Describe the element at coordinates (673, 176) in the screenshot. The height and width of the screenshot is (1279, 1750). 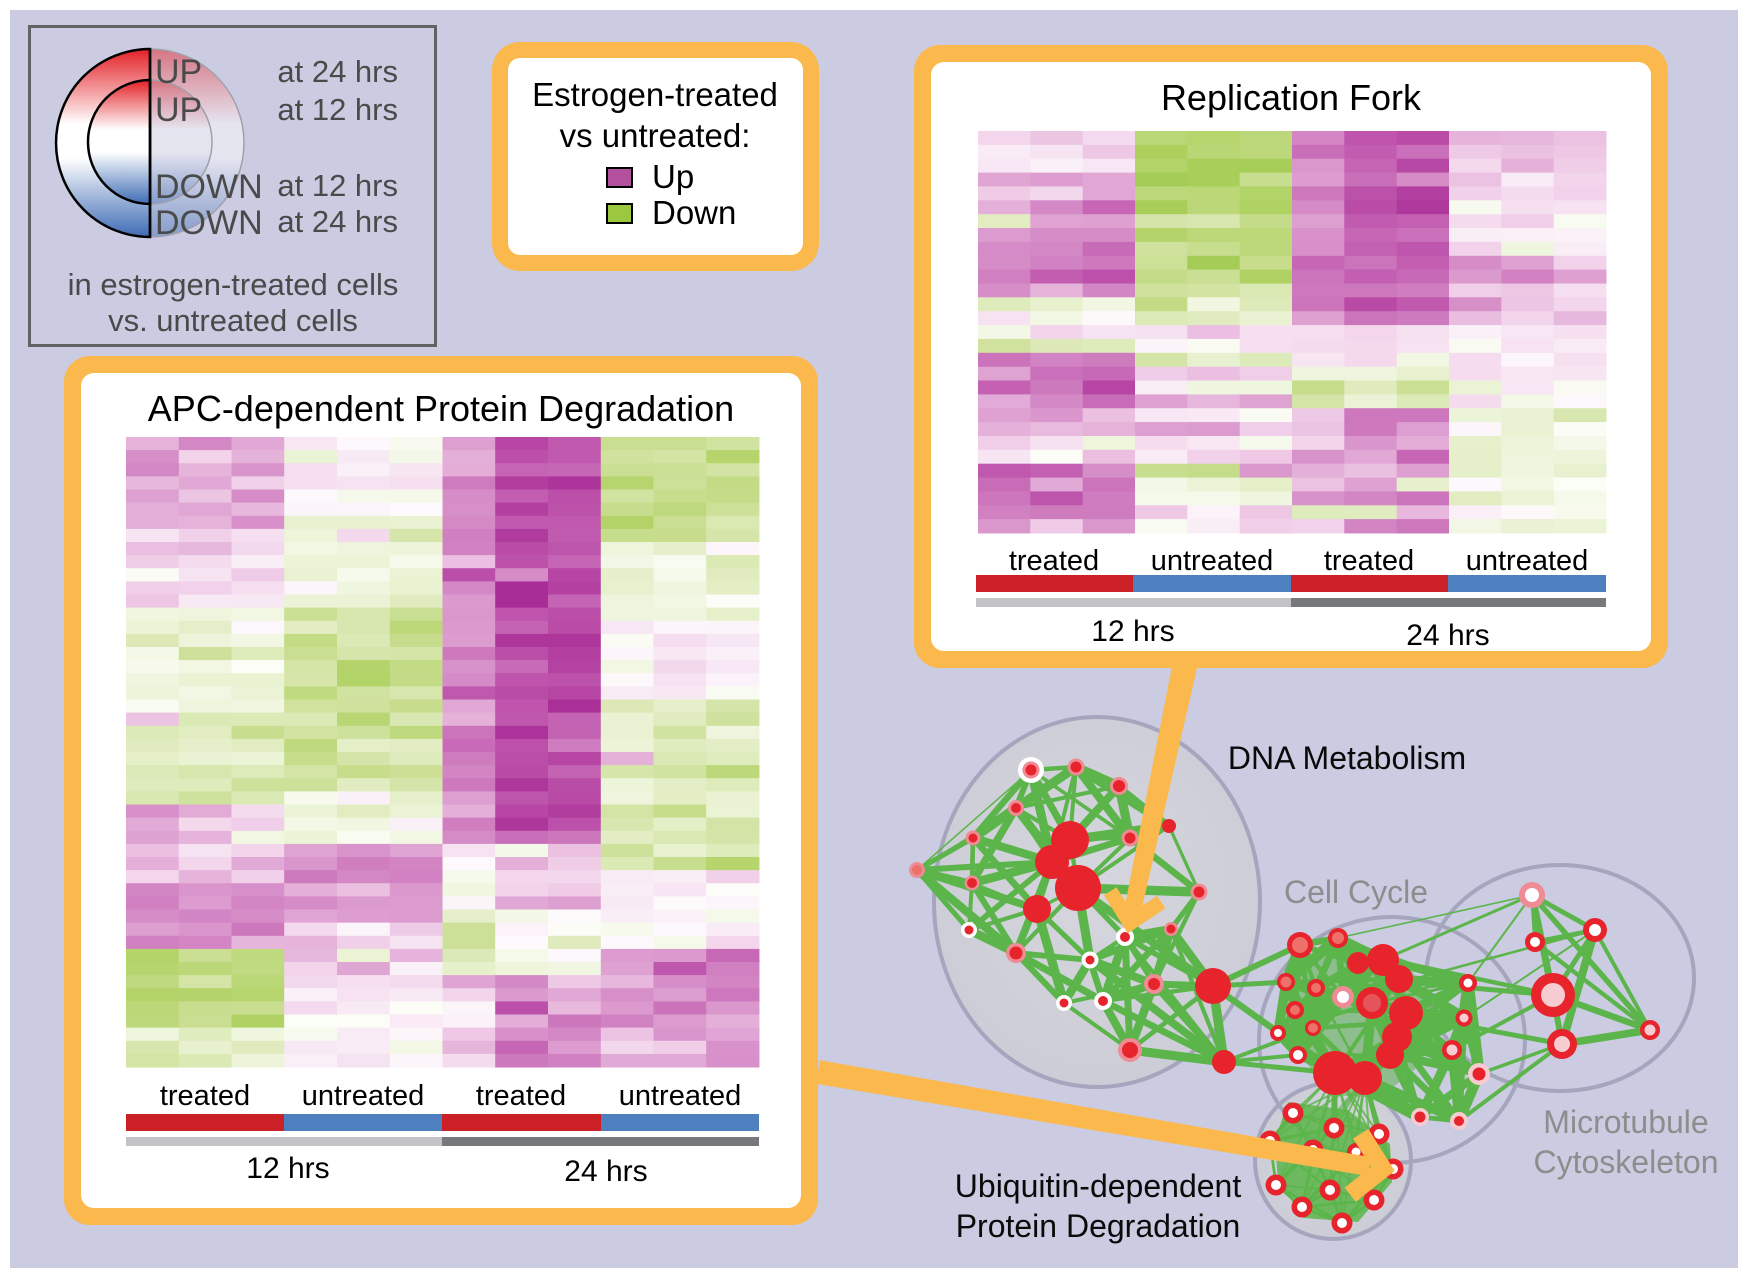
I see `svg-text: Up` at that location.